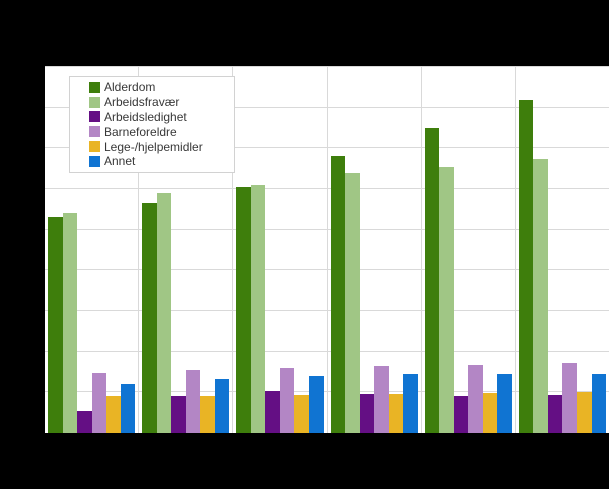 This screenshot has height=489, width=609. I want to click on legend-label: Lege-/hjelpemidler, so click(153, 146).